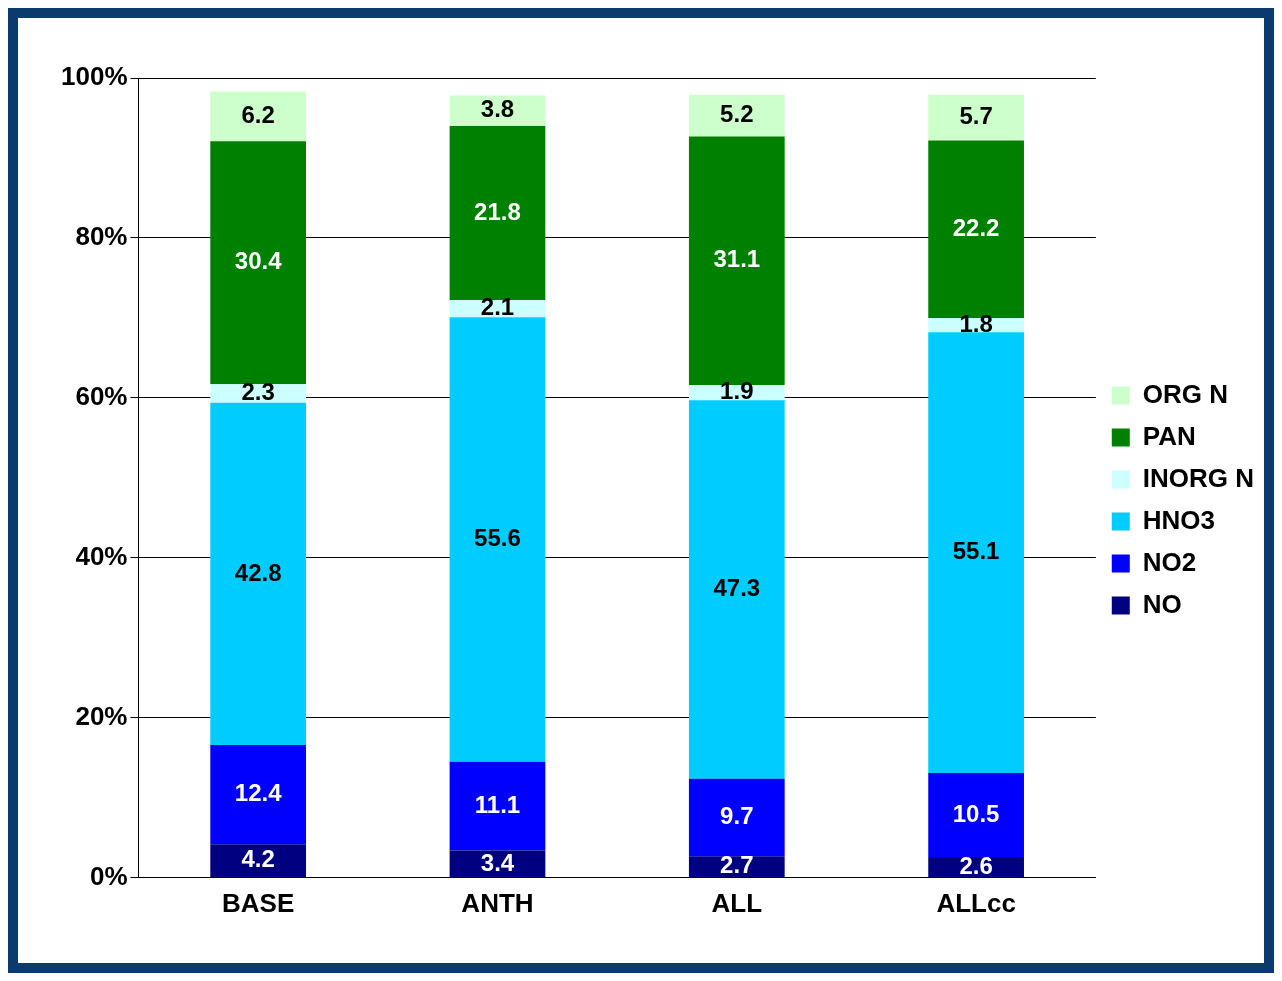 The image size is (1282, 981). What do you see at coordinates (737, 902) in the screenshot?
I see `x-tick-label: ALL` at bounding box center [737, 902].